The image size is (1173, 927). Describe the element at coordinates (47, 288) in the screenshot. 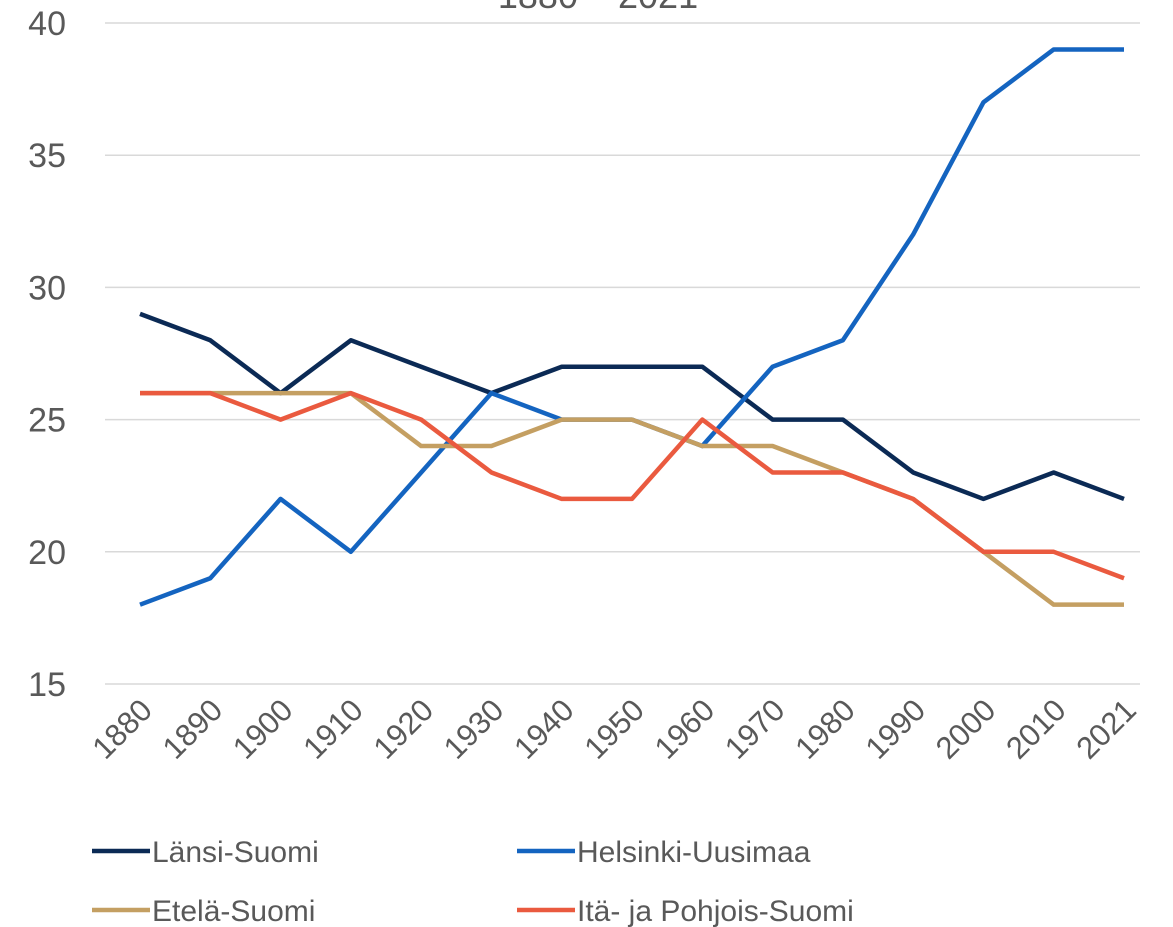

I see `y-tick-label: 30` at that location.